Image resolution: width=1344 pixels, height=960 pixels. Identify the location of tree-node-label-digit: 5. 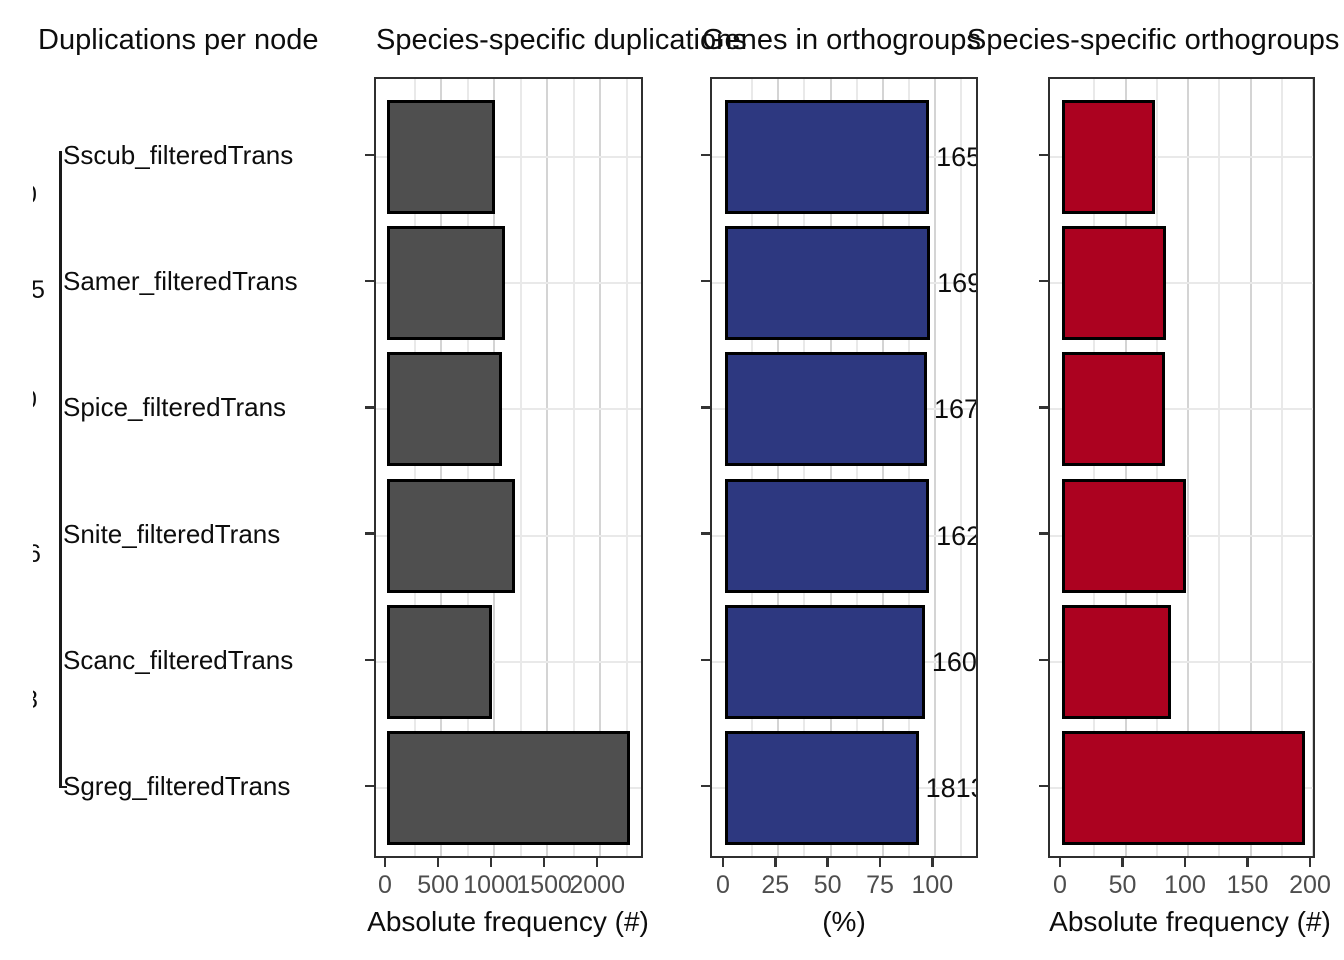
(39, 290).